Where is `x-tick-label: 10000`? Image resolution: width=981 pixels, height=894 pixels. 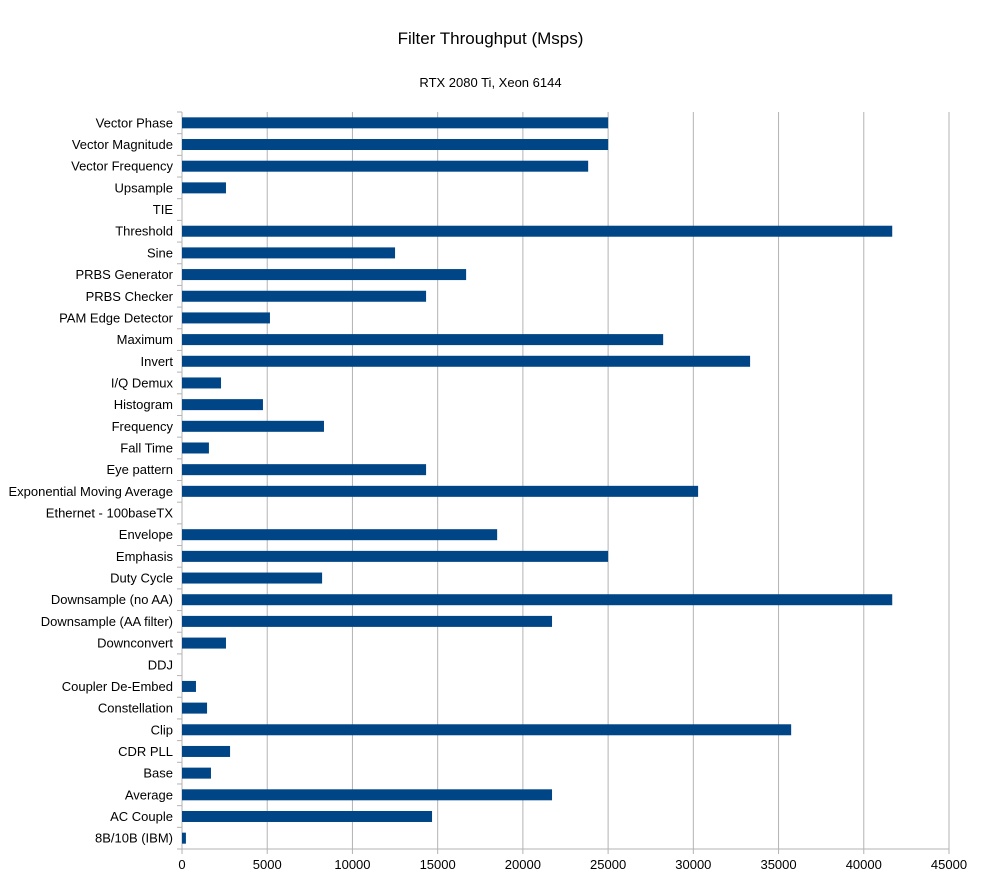
x-tick-label: 10000 is located at coordinates (352, 864).